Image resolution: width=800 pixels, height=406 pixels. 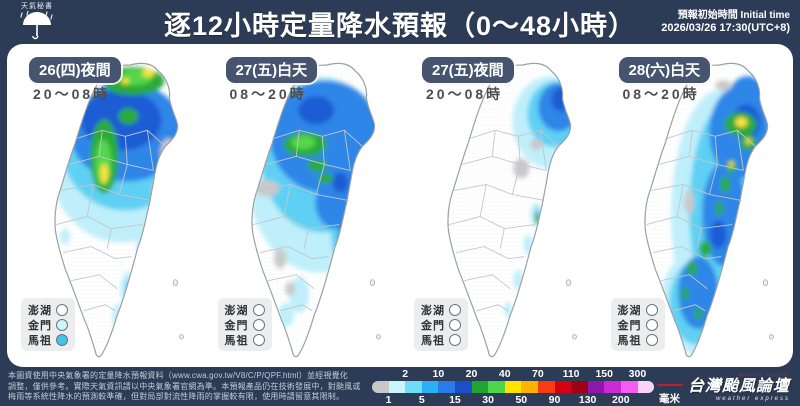 I want to click on brand-tiny-text: weather express, so click(x=764, y=375).